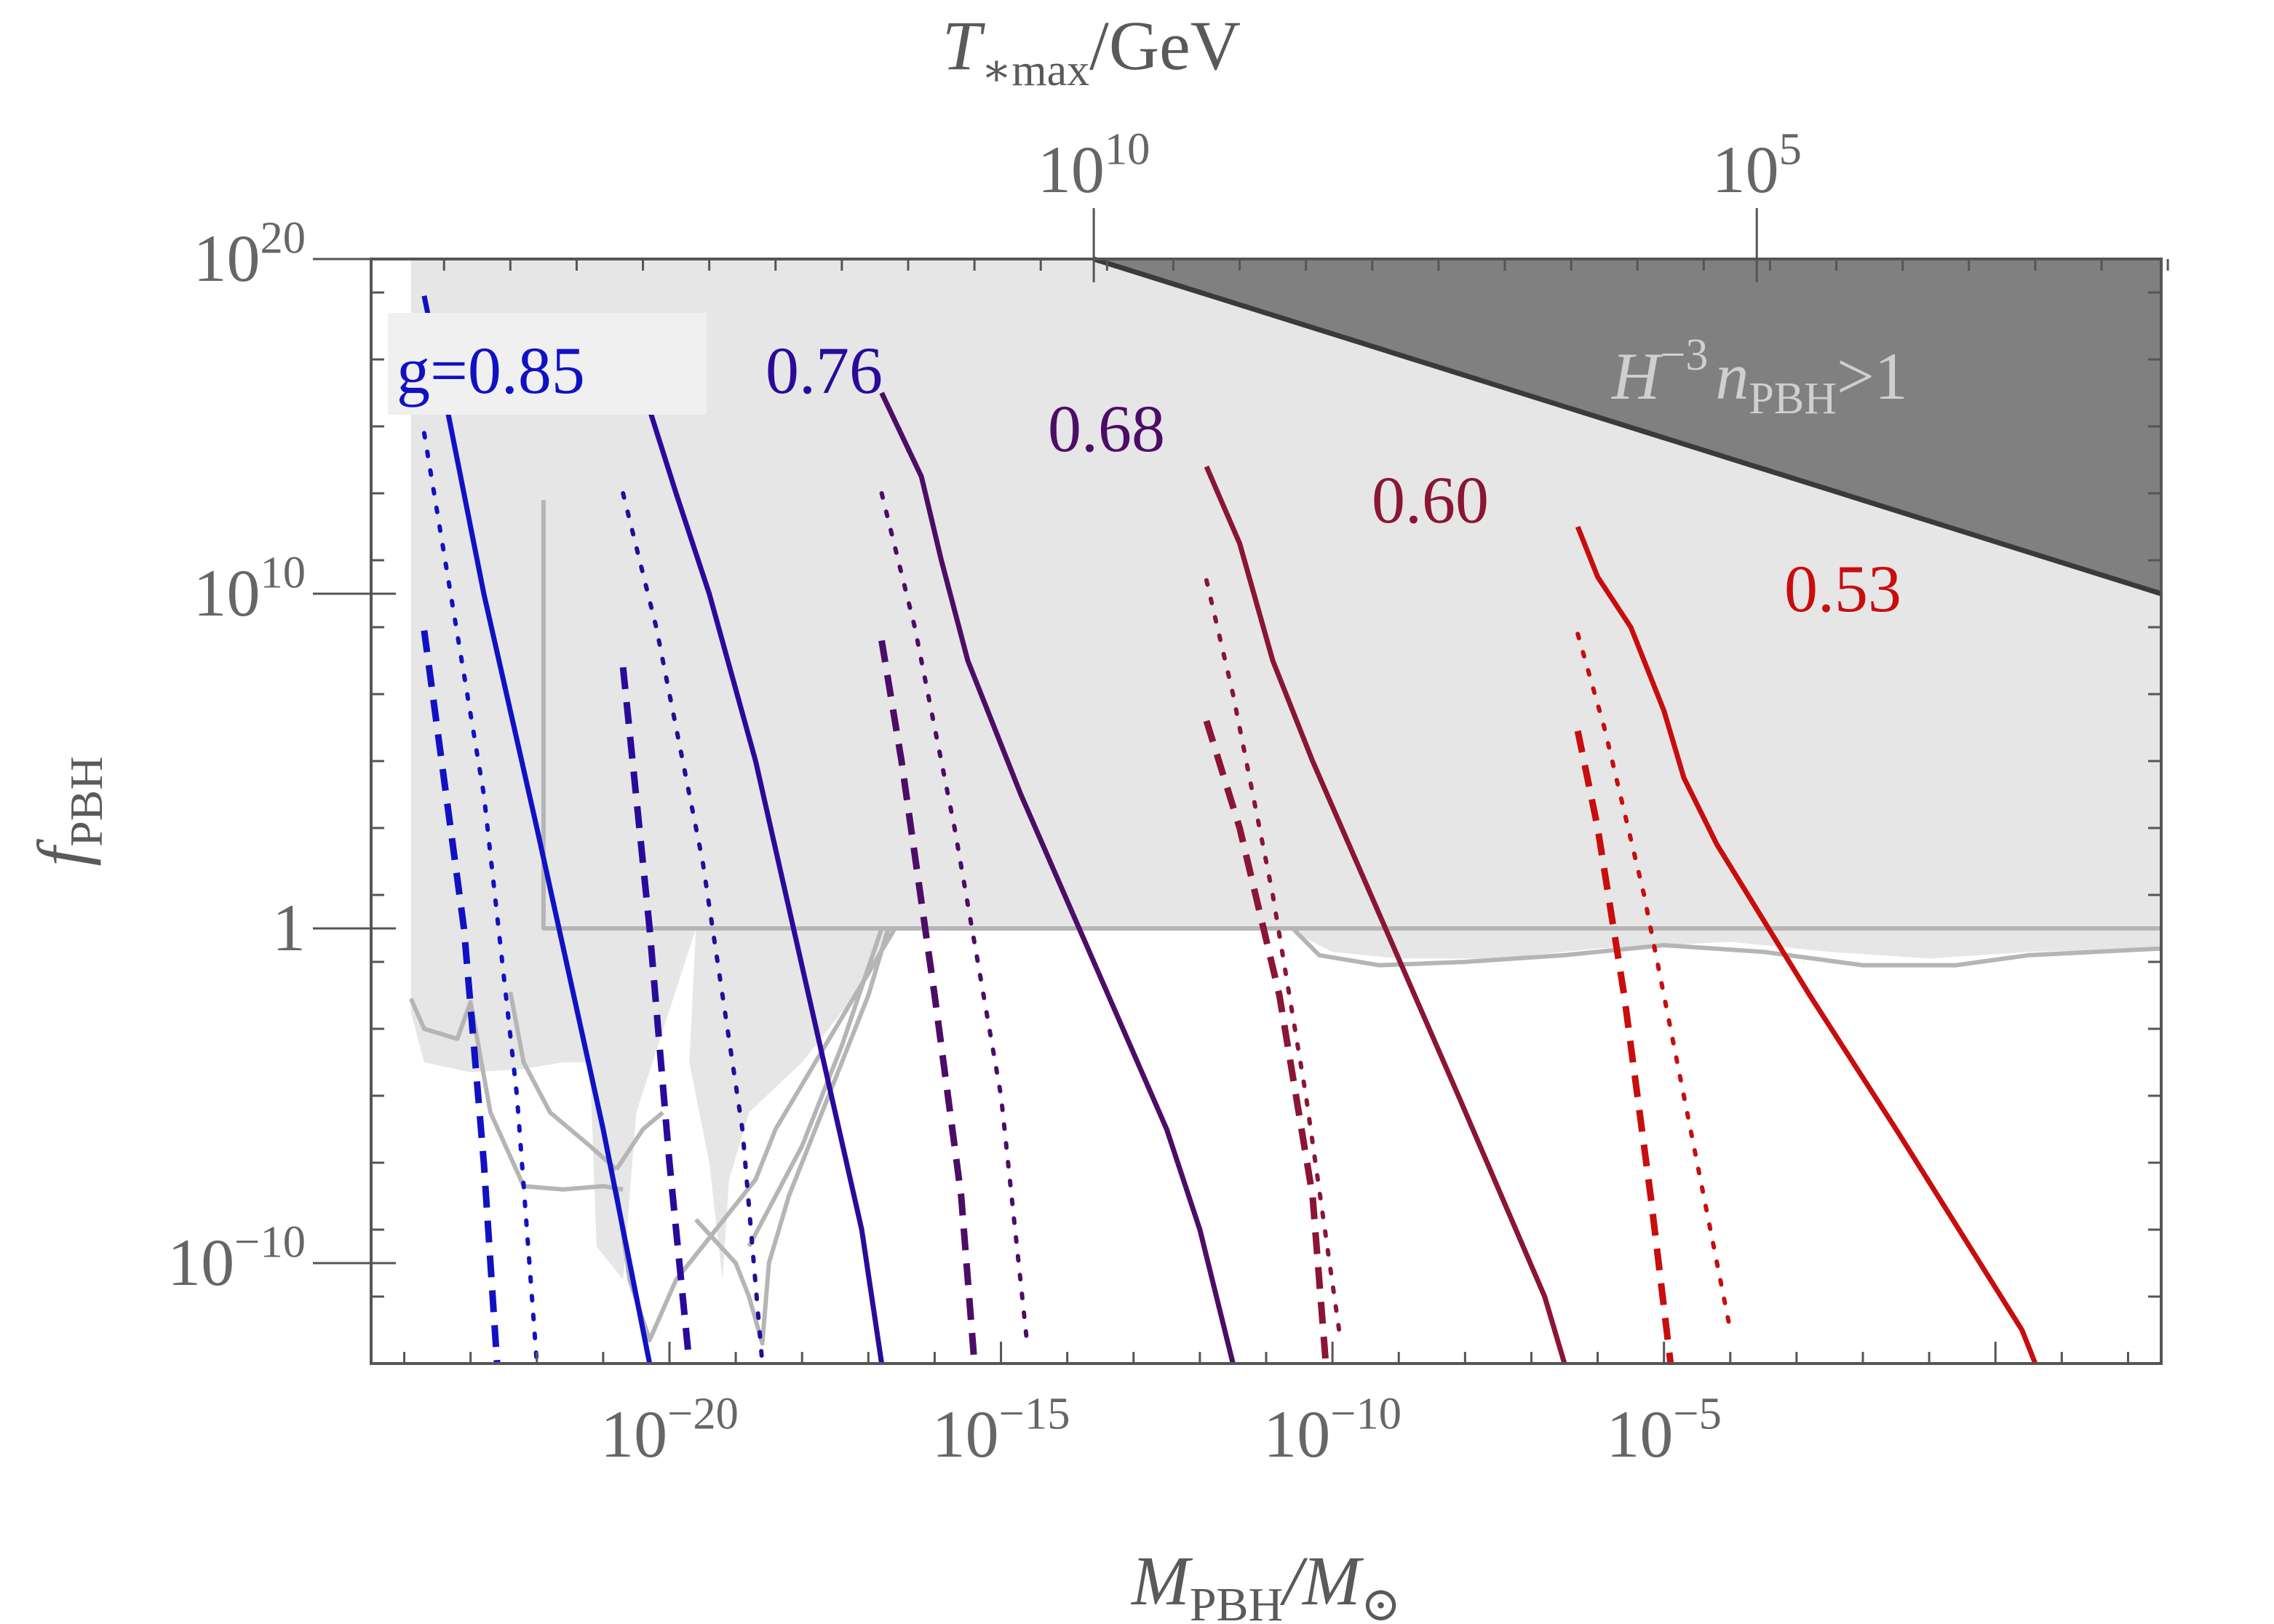 Image resolution: width=2274 pixels, height=1624 pixels. Describe the element at coordinates (1726, 943) in the screenshot. I see `right-exclusion-region` at that location.